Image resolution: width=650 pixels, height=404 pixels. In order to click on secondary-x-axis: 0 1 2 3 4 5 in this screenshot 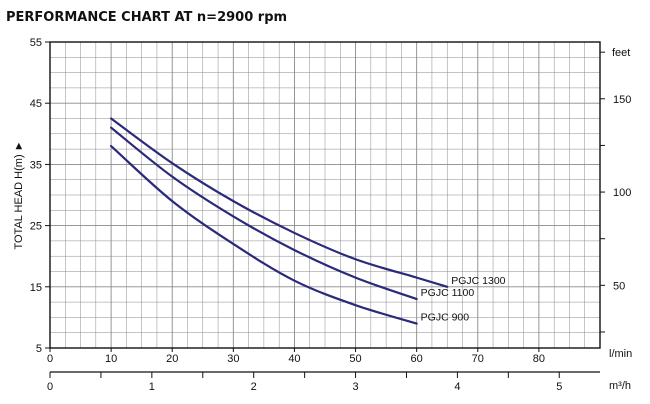, I will do `click(323, 382)`.